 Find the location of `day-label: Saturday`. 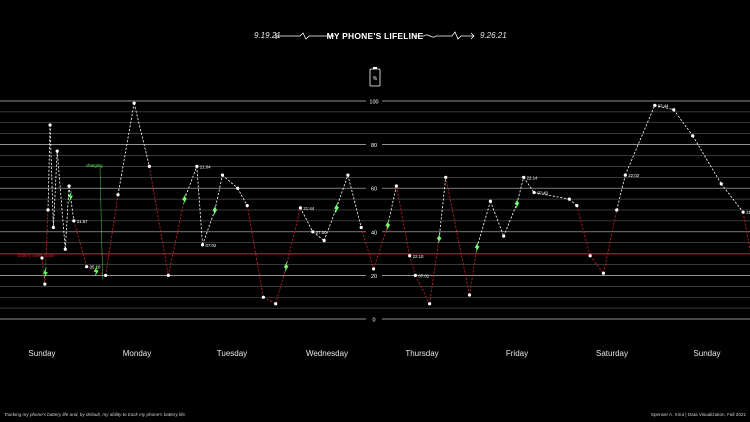

day-label: Saturday is located at coordinates (612, 353).